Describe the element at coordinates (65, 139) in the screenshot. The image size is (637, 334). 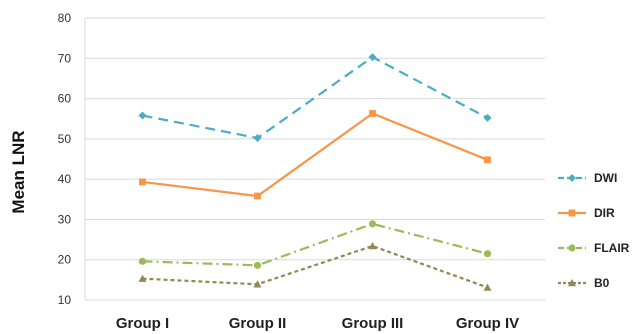
I see `y-tick-label: 50` at that location.